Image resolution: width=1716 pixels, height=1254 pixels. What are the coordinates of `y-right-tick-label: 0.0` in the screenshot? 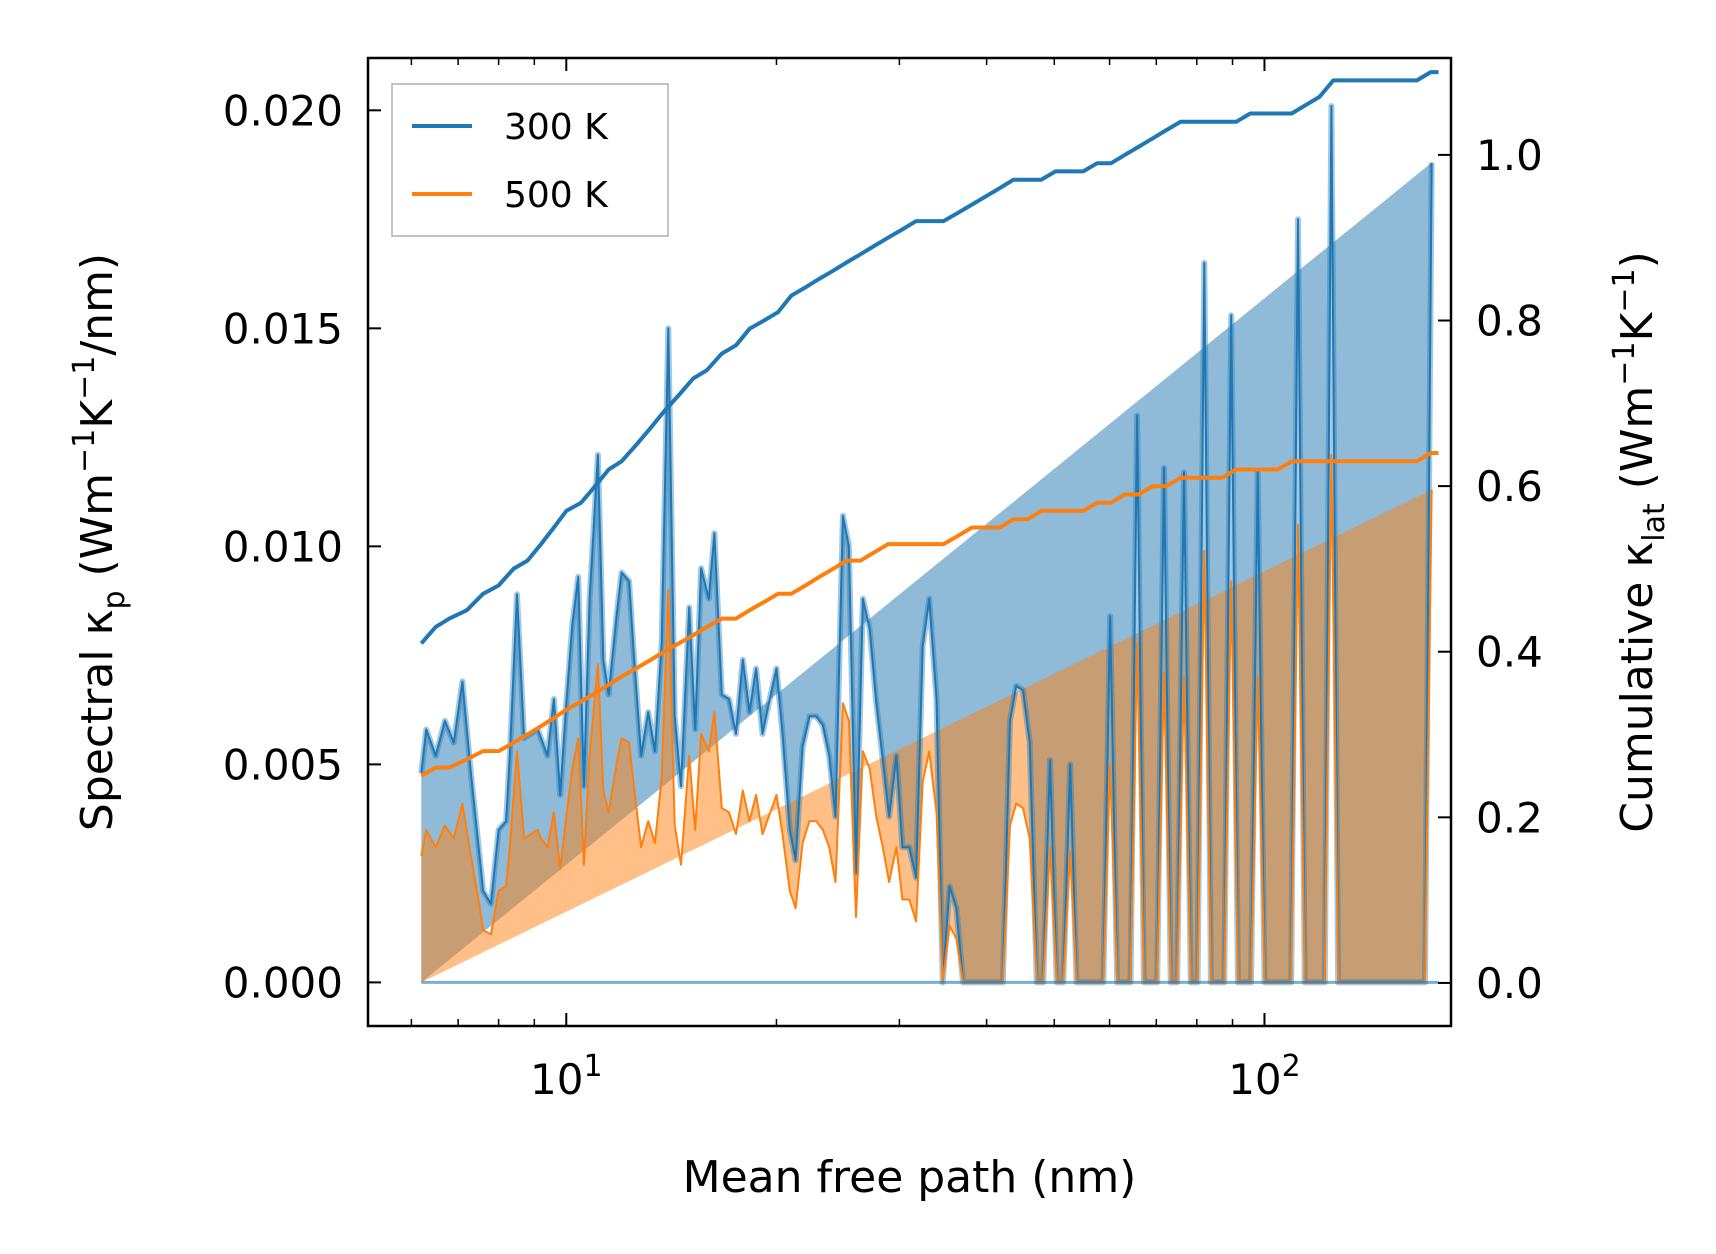 It's located at (1509, 983).